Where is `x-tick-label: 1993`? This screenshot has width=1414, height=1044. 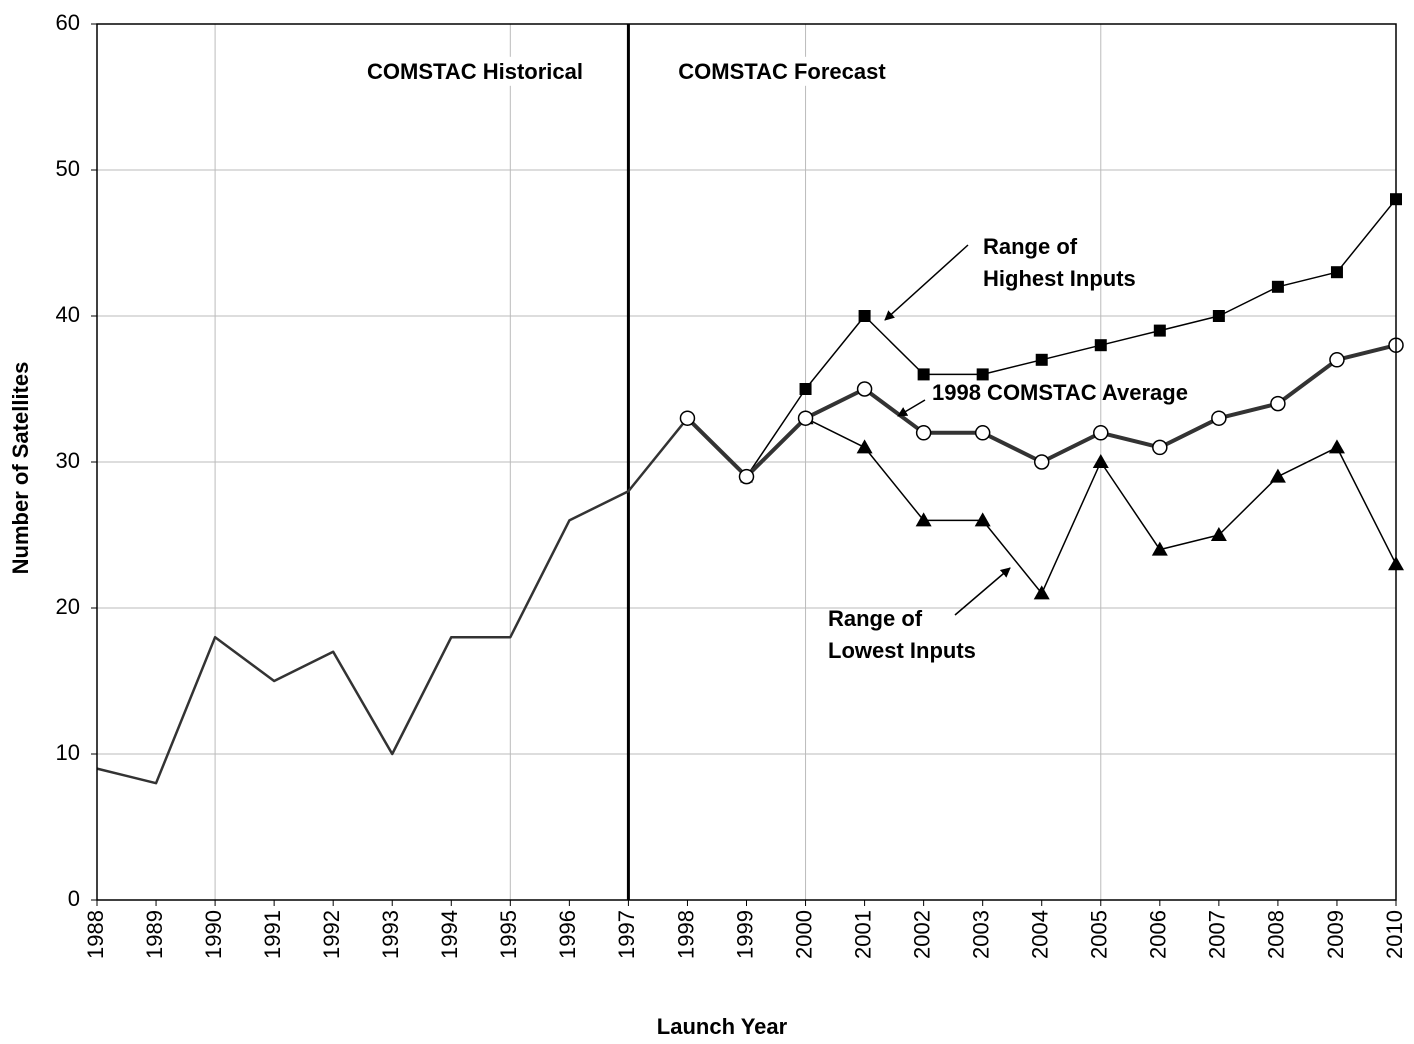 x-tick-label: 1993 is located at coordinates (390, 934).